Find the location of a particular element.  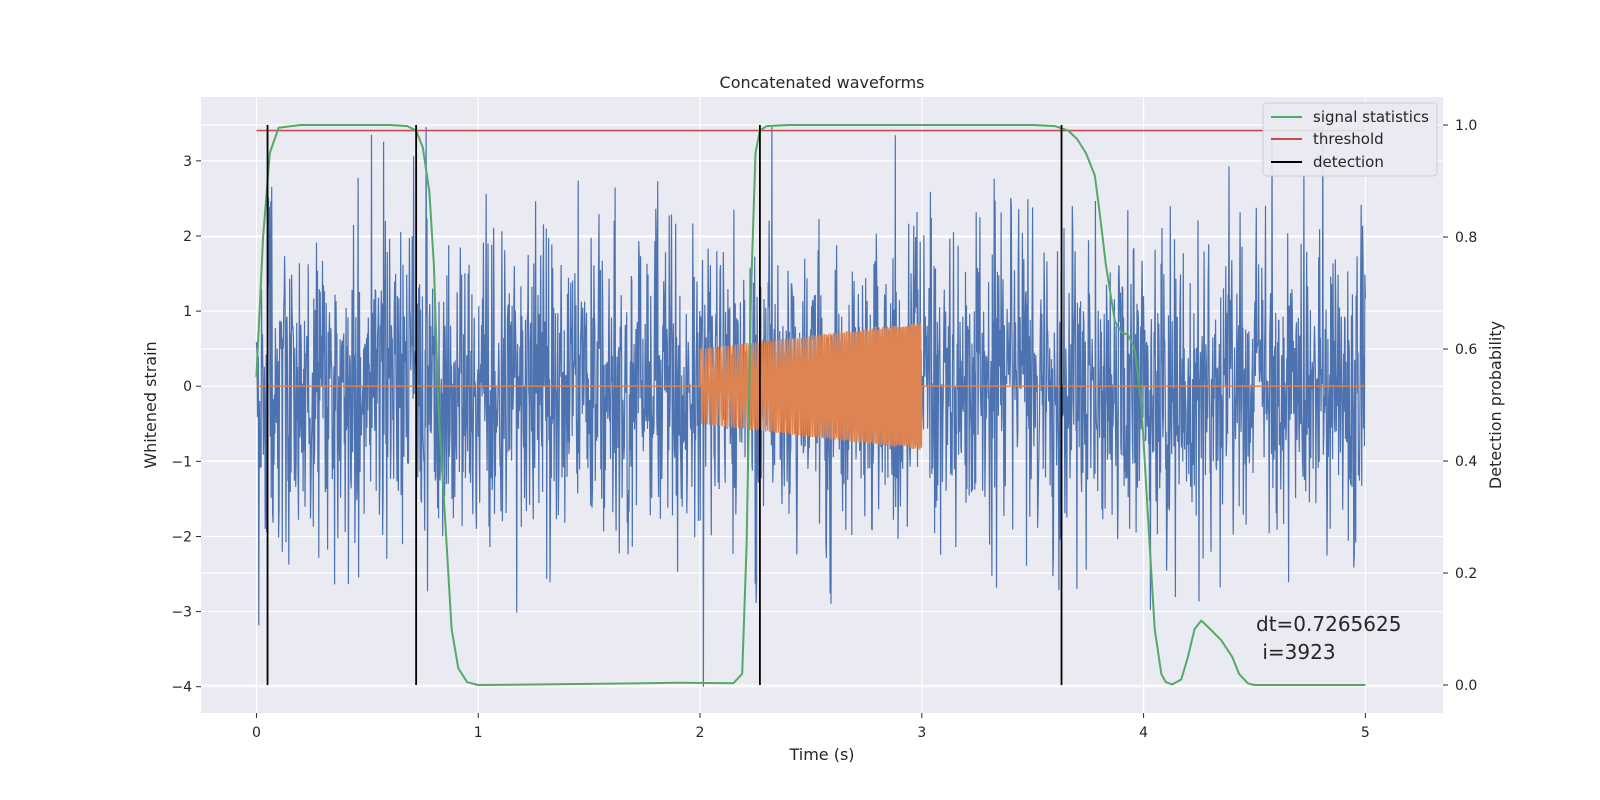

y-tick-label: 3 is located at coordinates (187, 162).